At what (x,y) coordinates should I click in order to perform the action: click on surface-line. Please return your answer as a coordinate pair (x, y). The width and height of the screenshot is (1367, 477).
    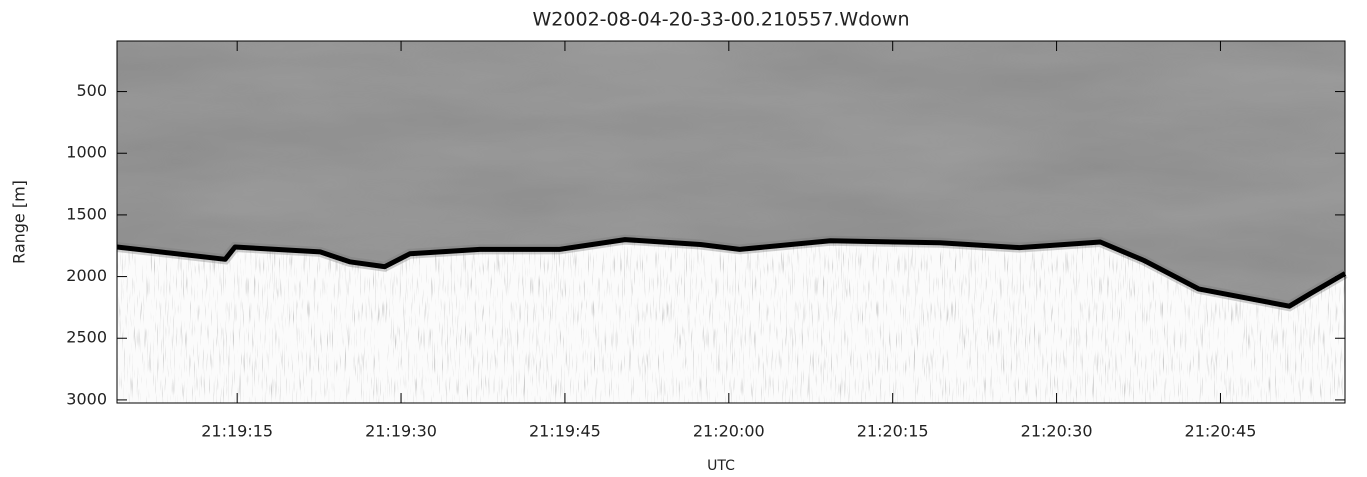
    Looking at the image, I should click on (731, 273).